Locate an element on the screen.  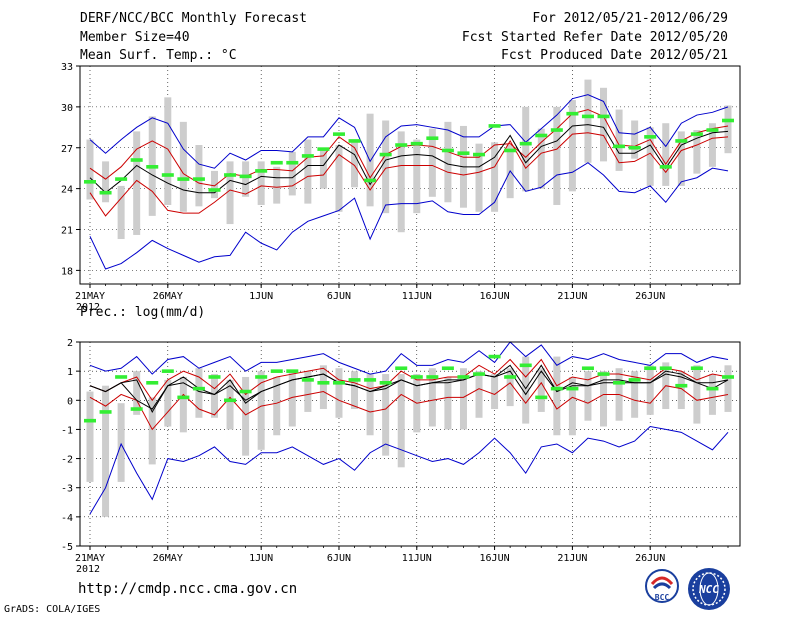
y-tick-label: 24 is located at coordinates (67, 190).